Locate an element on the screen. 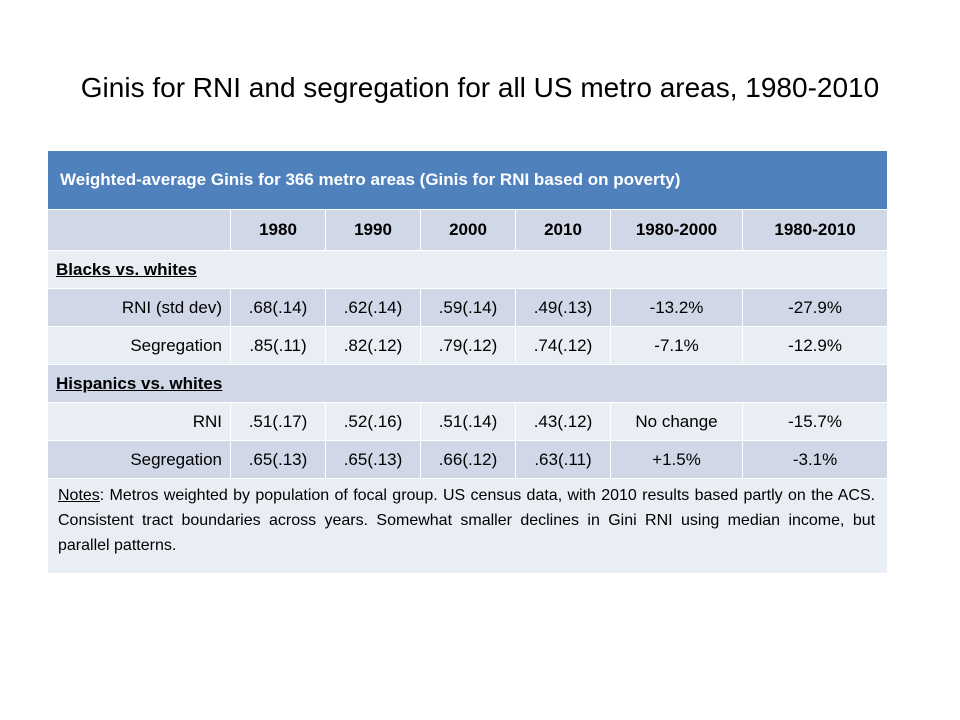 Image resolution: width=960 pixels, height=720 pixels. section-row-blacks: Blacks vs. whites is located at coordinates (467, 269).